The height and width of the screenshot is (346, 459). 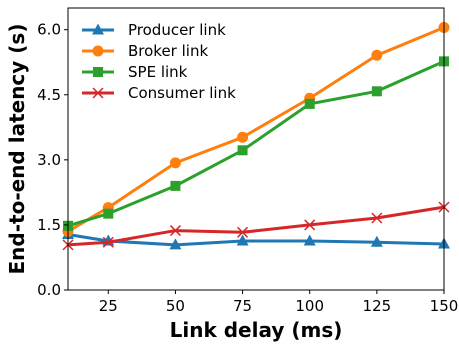 What do you see at coordinates (17, 149) in the screenshot?
I see `y-axis-label: End-to-end latency (s)` at bounding box center [17, 149].